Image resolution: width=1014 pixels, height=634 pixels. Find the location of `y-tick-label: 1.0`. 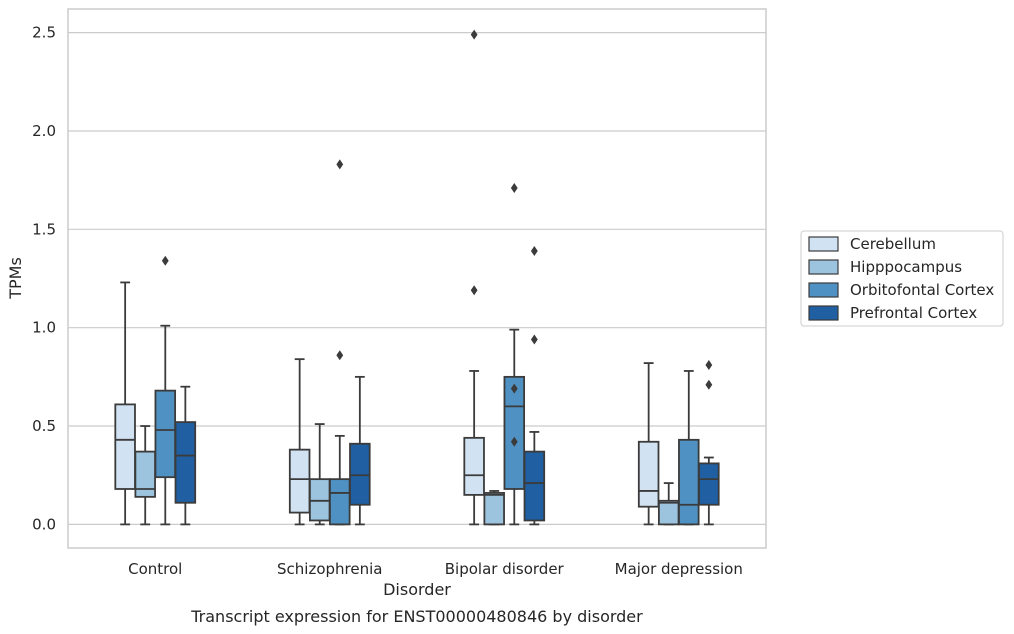

y-tick-label: 1.0 is located at coordinates (44, 328).